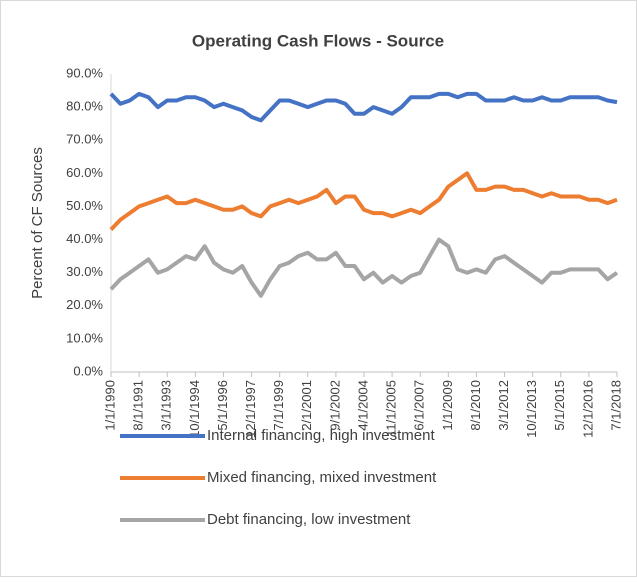  I want to click on x-tick-label: 11/1/2005, so click(391, 408).